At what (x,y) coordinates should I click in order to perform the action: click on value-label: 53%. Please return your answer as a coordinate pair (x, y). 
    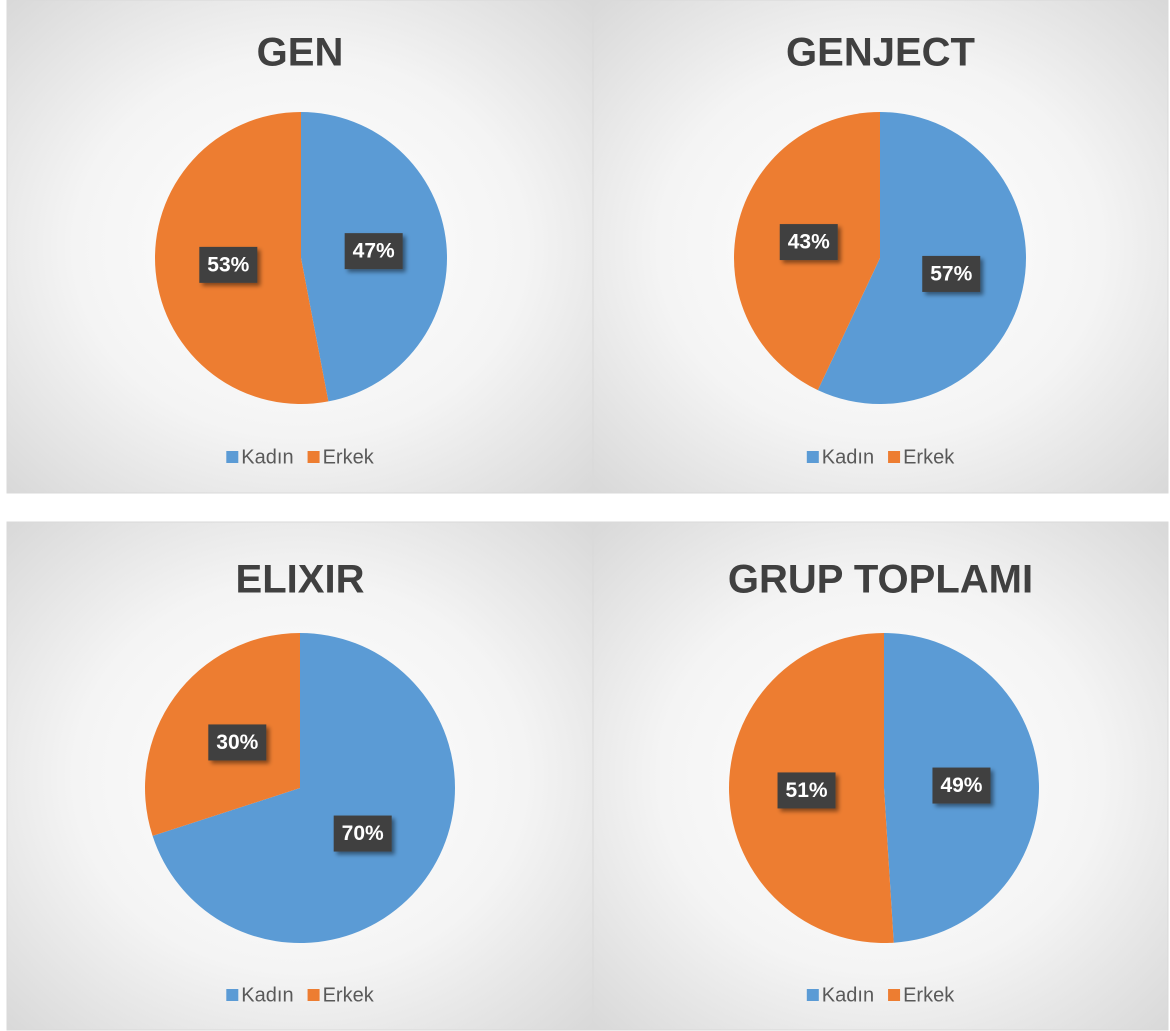
    Looking at the image, I should click on (228, 264).